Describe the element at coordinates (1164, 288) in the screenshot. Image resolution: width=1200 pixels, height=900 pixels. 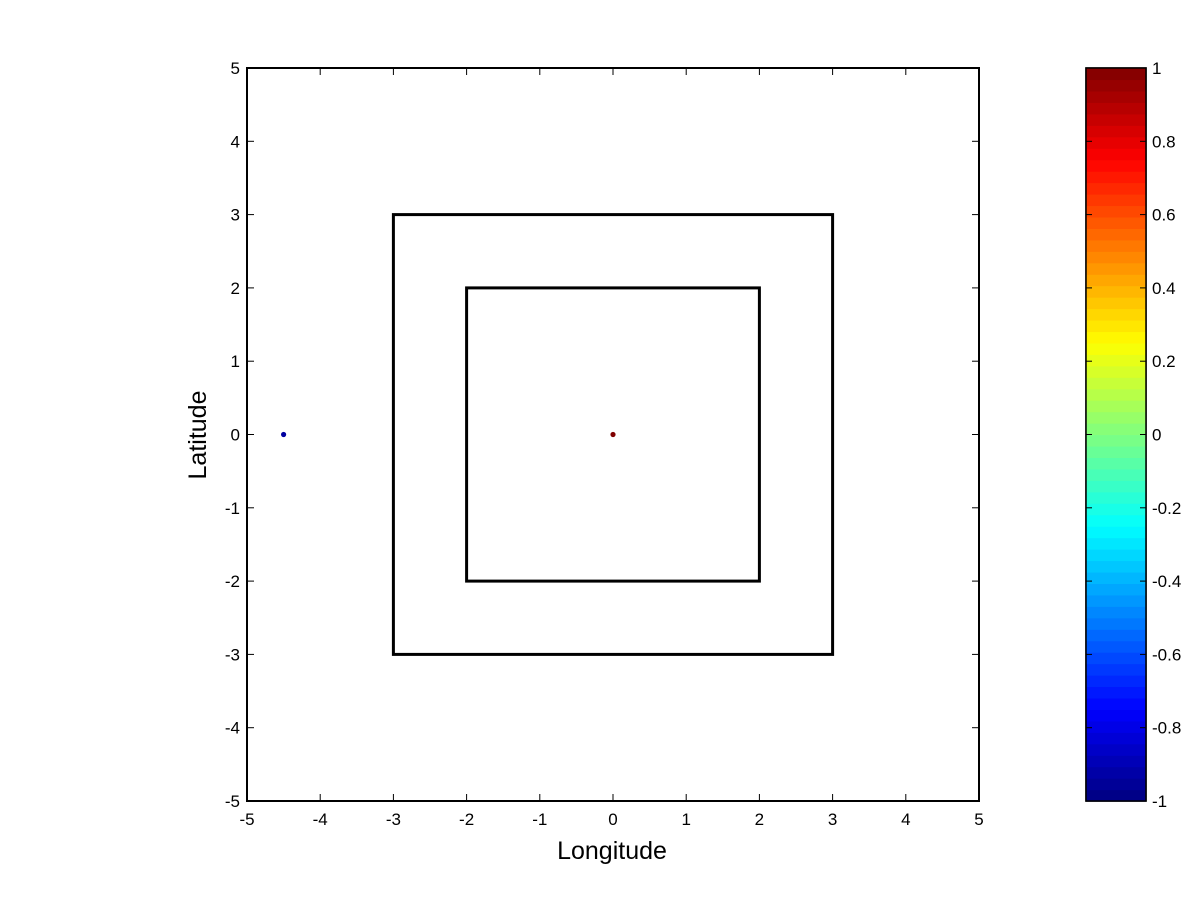
I see `colorbar-tick-label: 0.4` at that location.